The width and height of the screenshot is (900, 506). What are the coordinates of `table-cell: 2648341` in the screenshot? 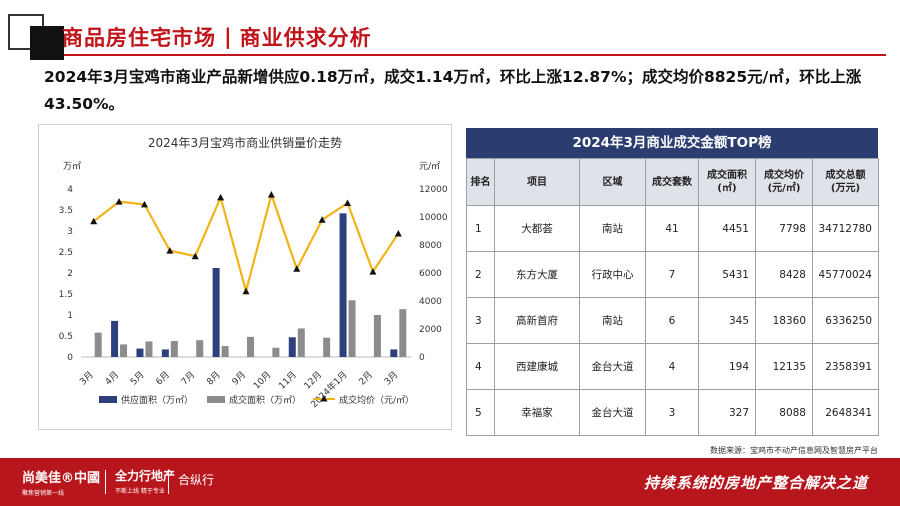 It's located at (845, 412).